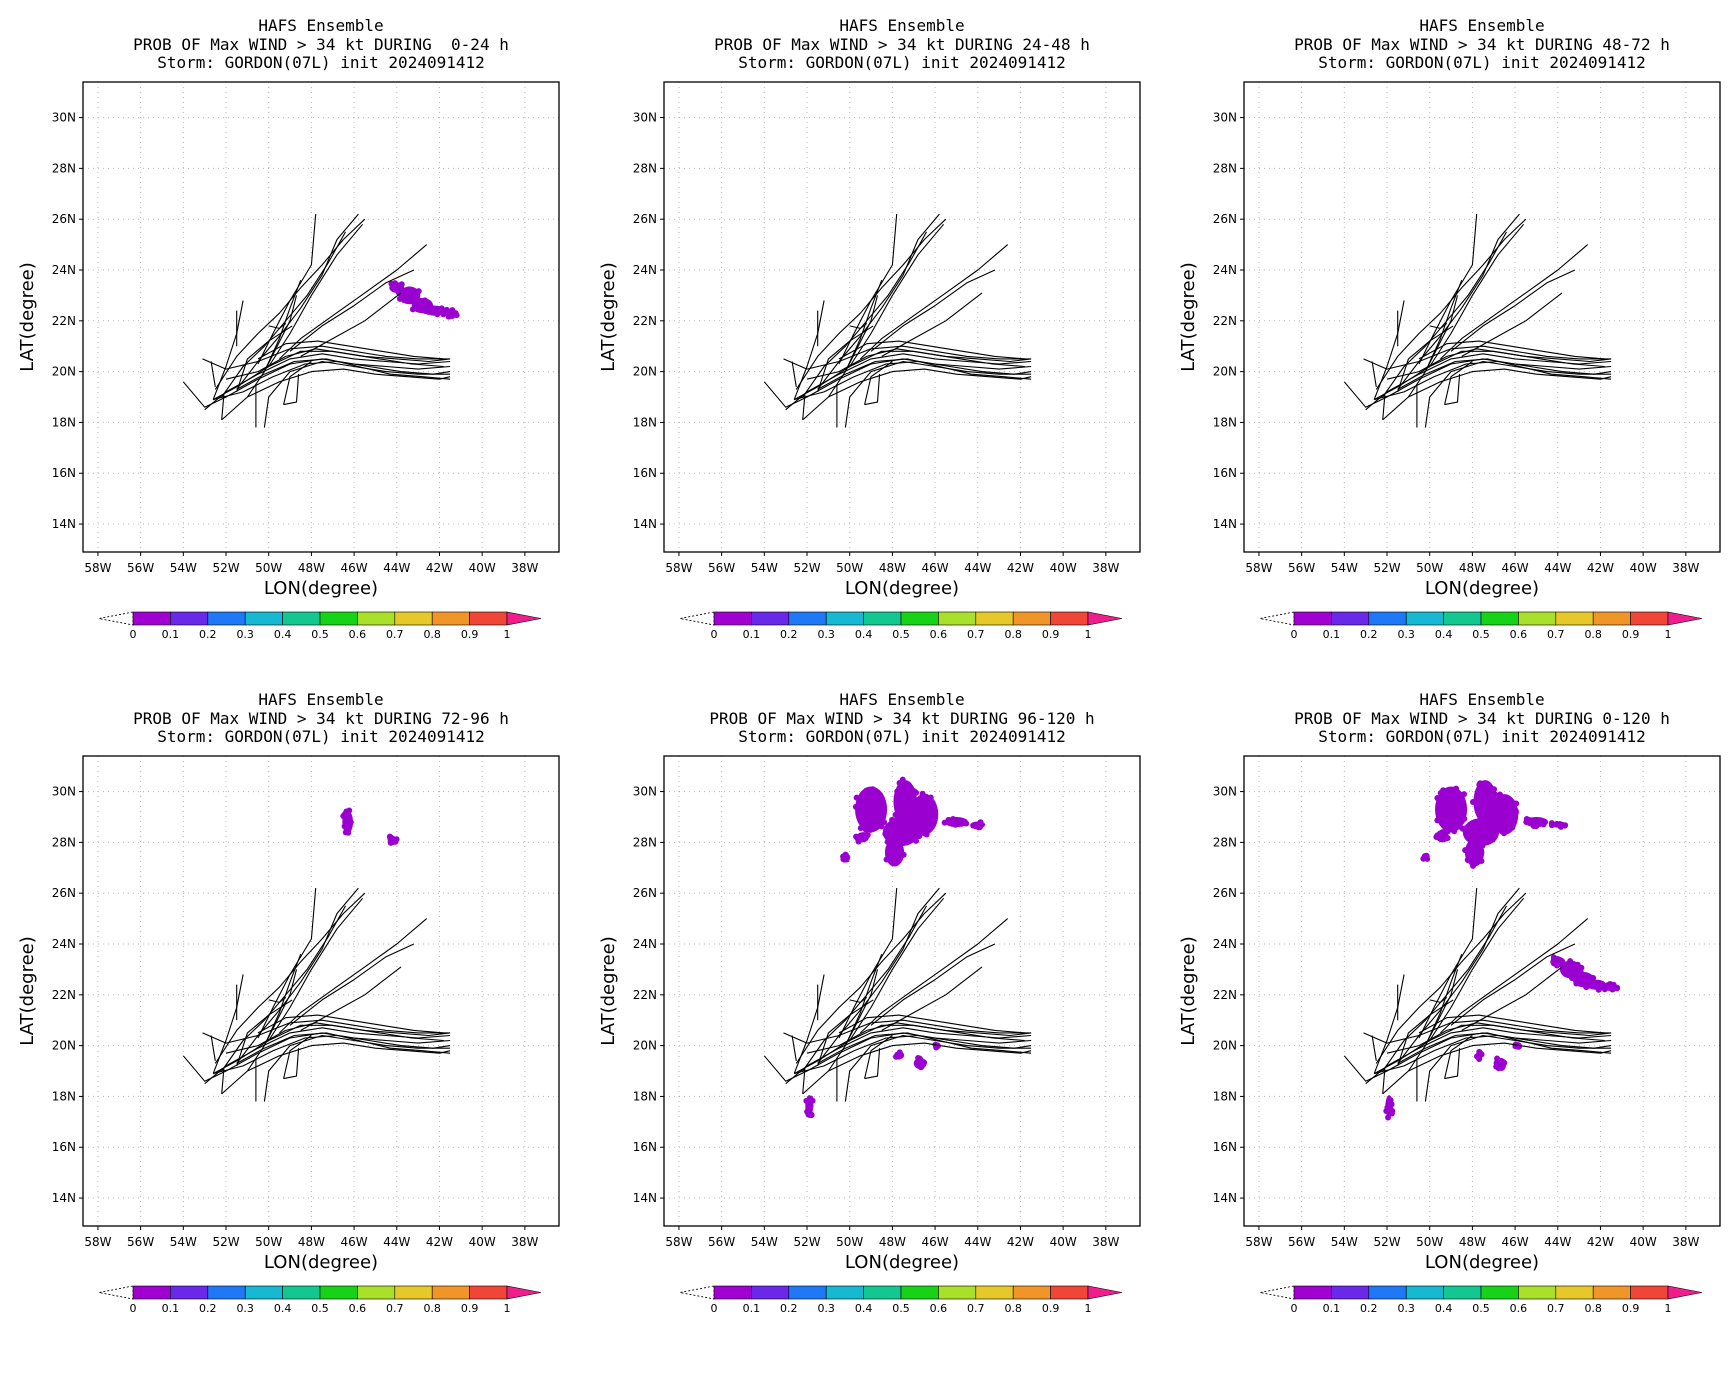  What do you see at coordinates (1444, 1308) in the screenshot?
I see `colorbar-label: 0.4` at bounding box center [1444, 1308].